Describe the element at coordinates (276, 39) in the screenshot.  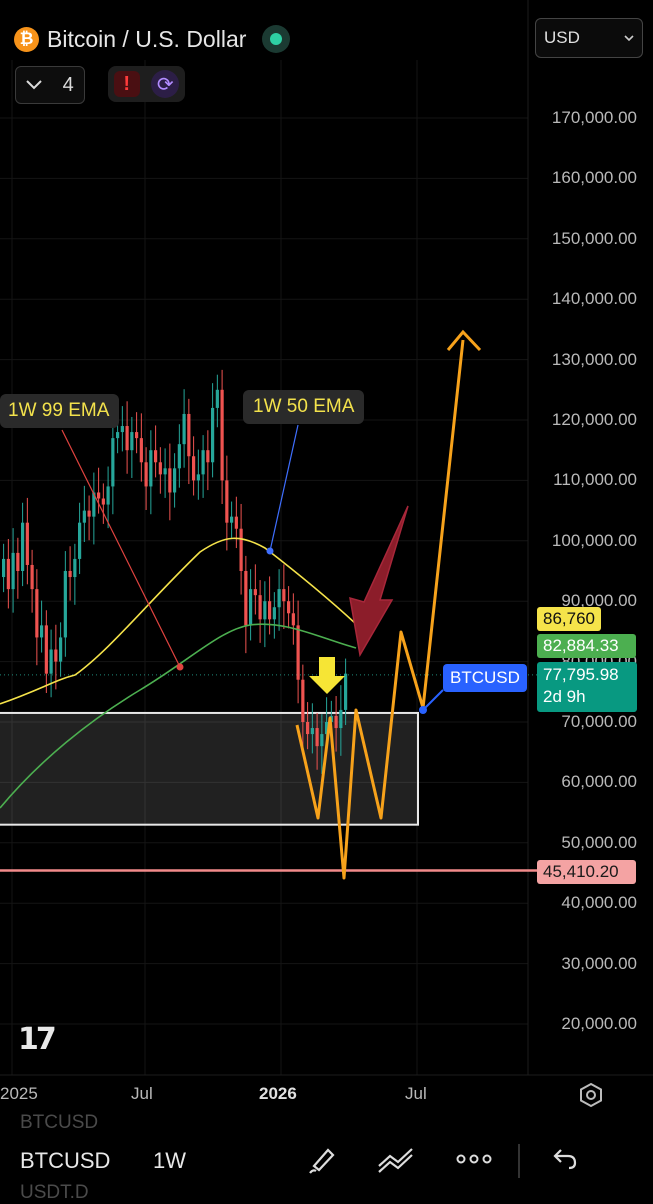
I see `market-open-icon` at that location.